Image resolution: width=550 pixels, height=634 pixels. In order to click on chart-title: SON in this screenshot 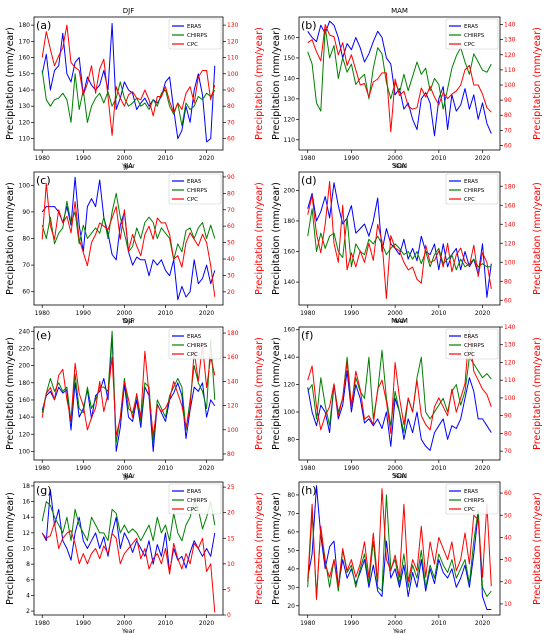, I will do `click(399, 166)`.